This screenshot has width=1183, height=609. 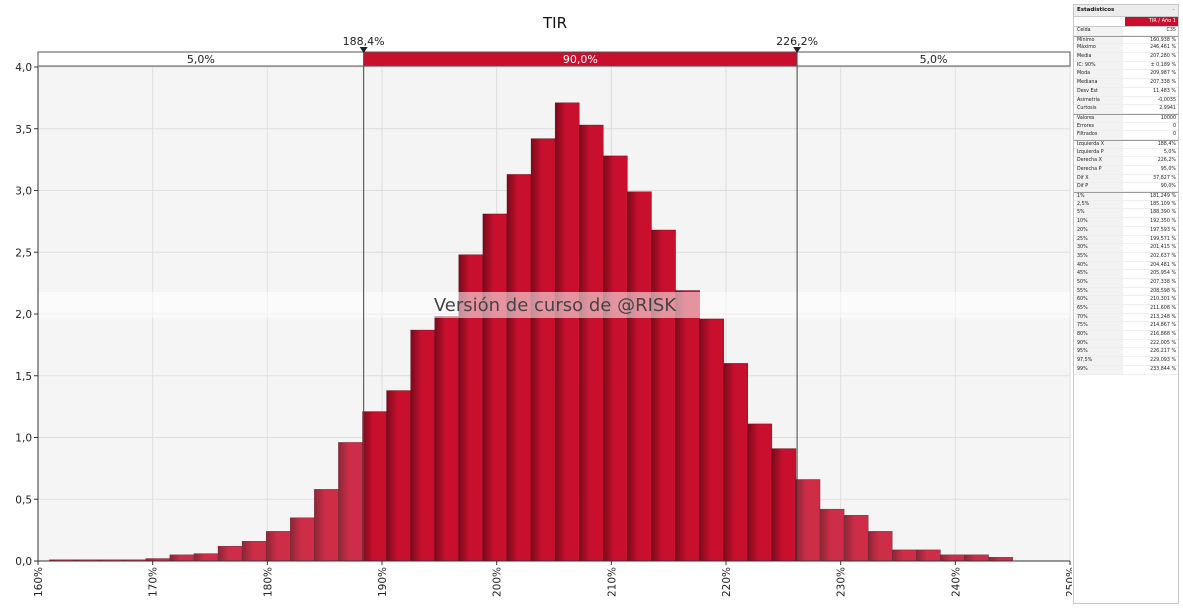 What do you see at coordinates (383, 582) in the screenshot?
I see `x-tick-label: 190%` at bounding box center [383, 582].